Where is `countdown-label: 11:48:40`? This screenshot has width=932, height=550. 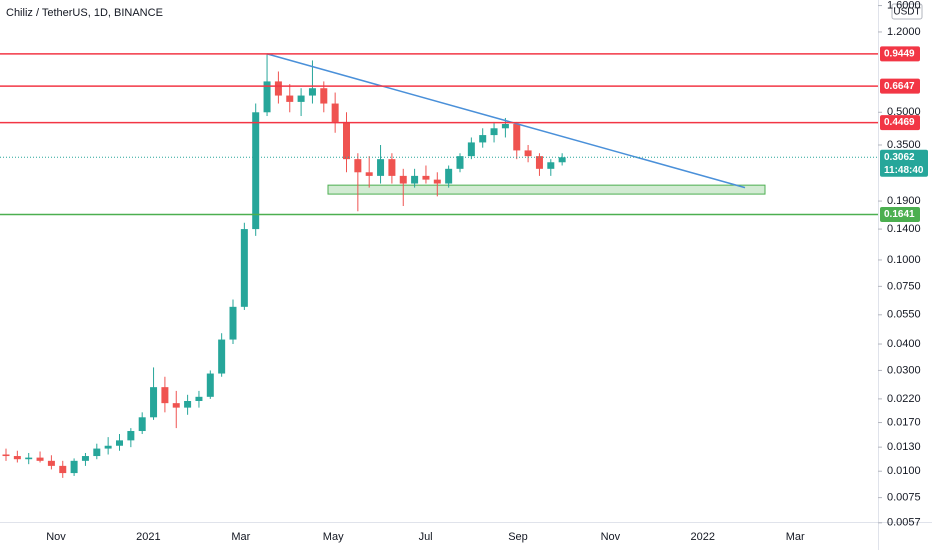 countdown-label: 11:48:40 is located at coordinates (904, 170).